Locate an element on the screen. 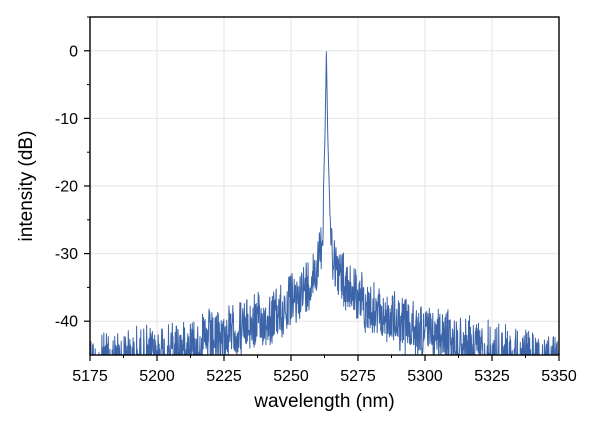  y-tick-label: -30 is located at coordinates (66, 254).